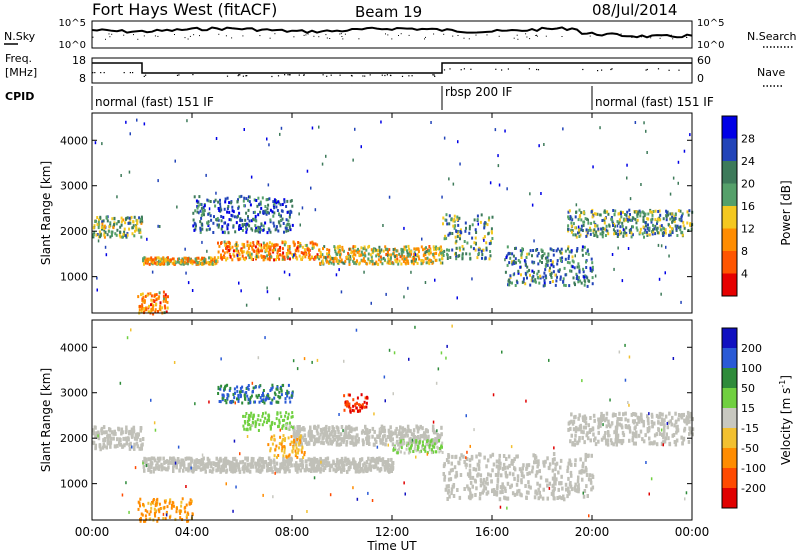 The image size is (800, 554). What do you see at coordinates (478, 92) in the screenshot?
I see `cpid-segment-2: rbsp 200 IF` at bounding box center [478, 92].